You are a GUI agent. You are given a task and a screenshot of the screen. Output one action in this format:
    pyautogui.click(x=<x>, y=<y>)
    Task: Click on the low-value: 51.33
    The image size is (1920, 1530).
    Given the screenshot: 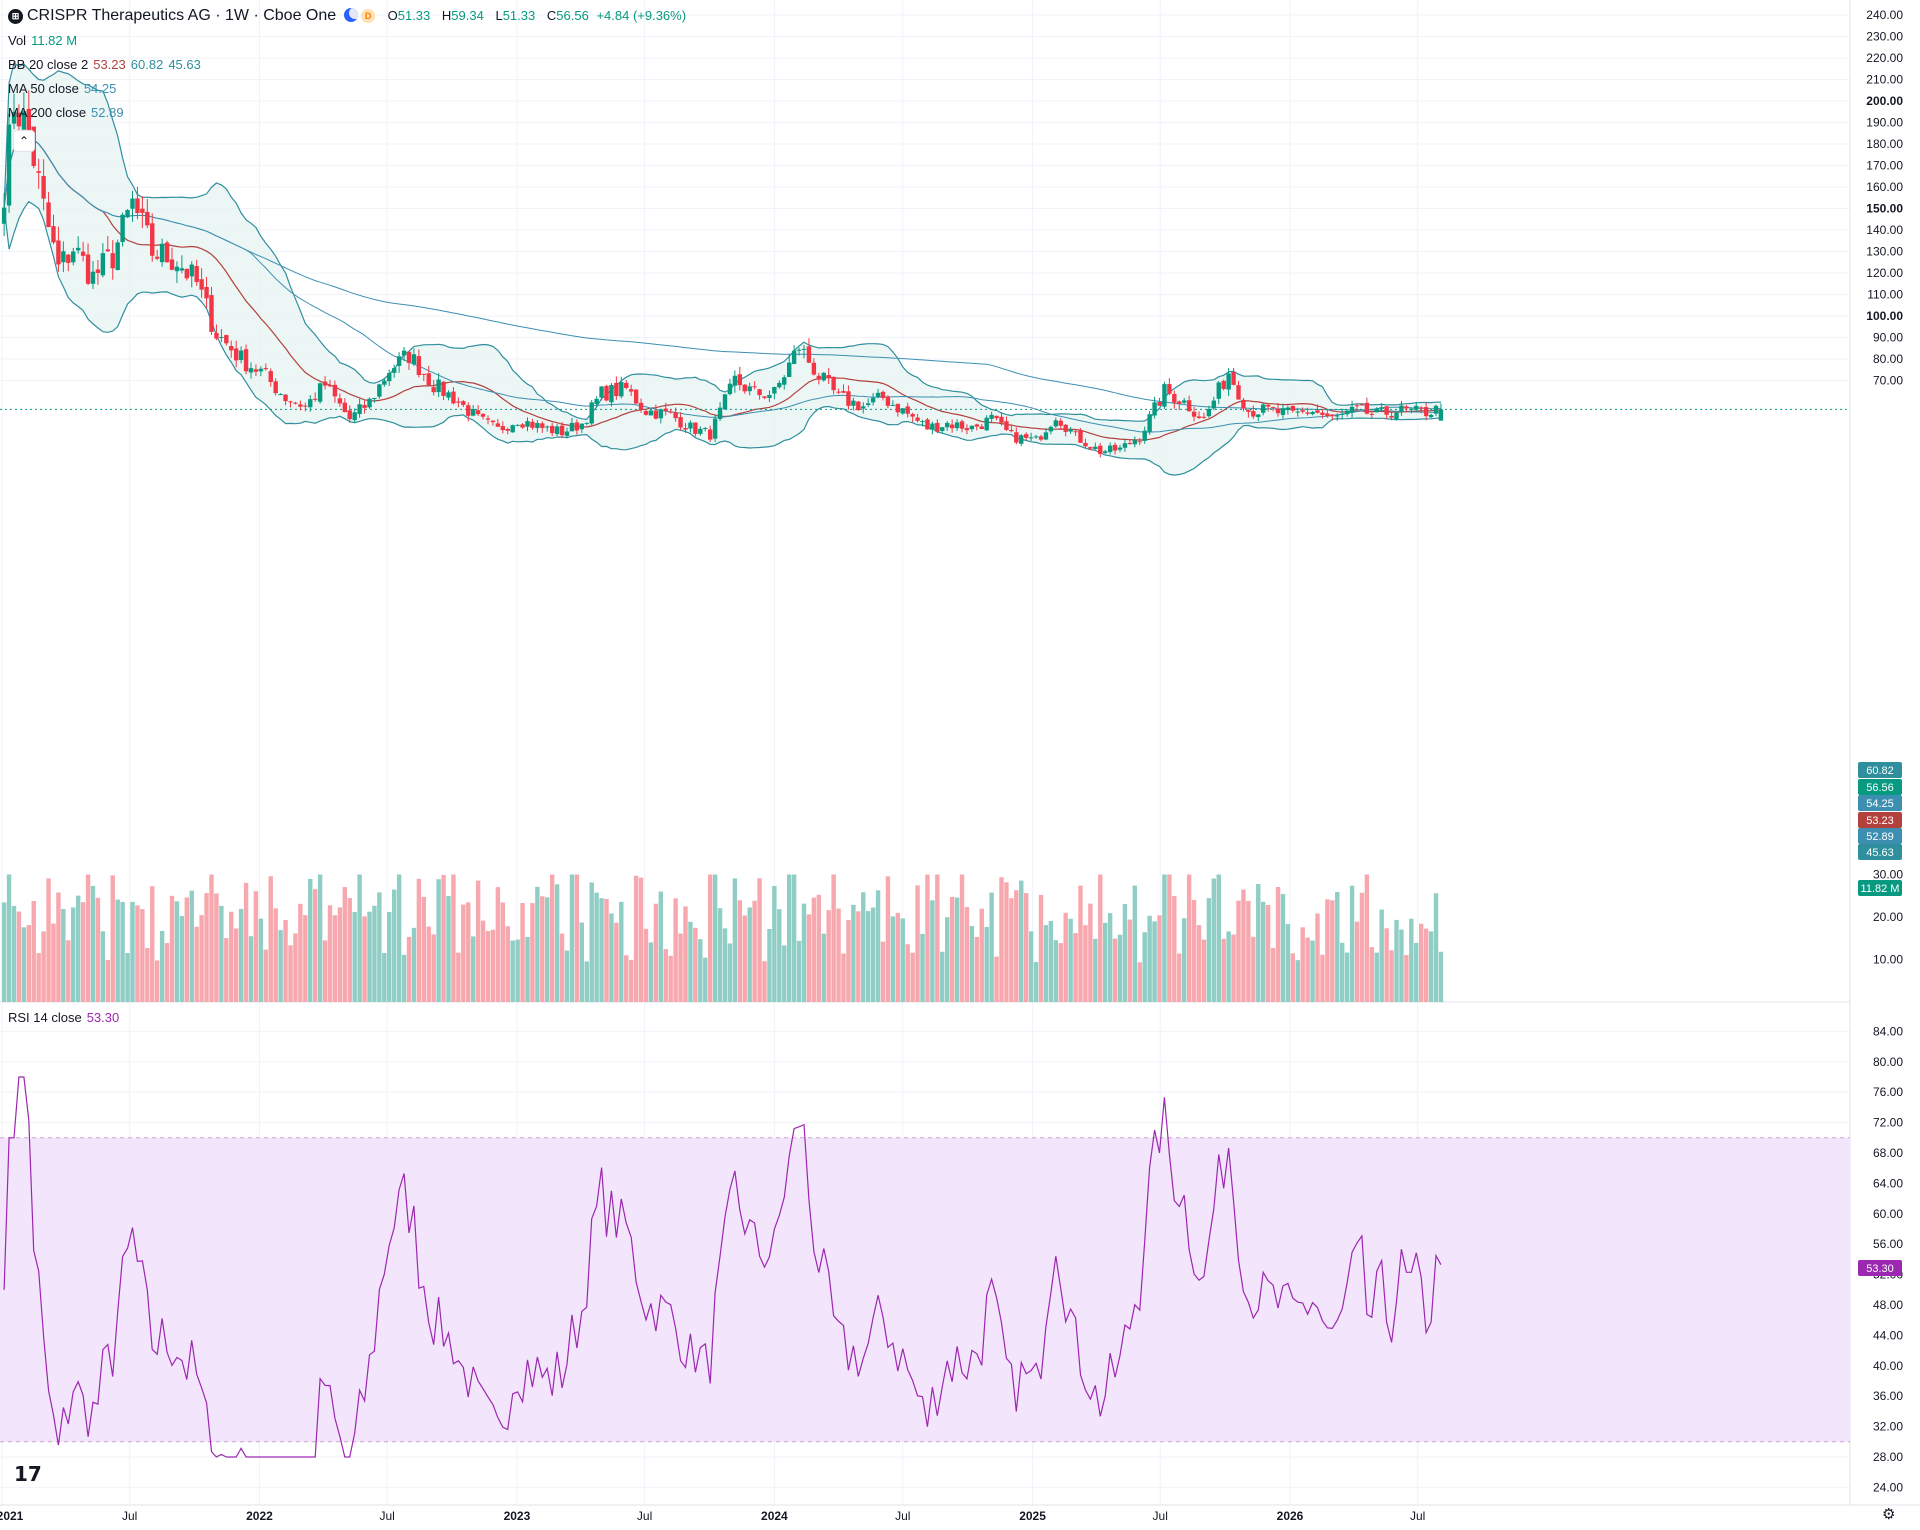 What is the action you would take?
    pyautogui.click(x=519, y=15)
    